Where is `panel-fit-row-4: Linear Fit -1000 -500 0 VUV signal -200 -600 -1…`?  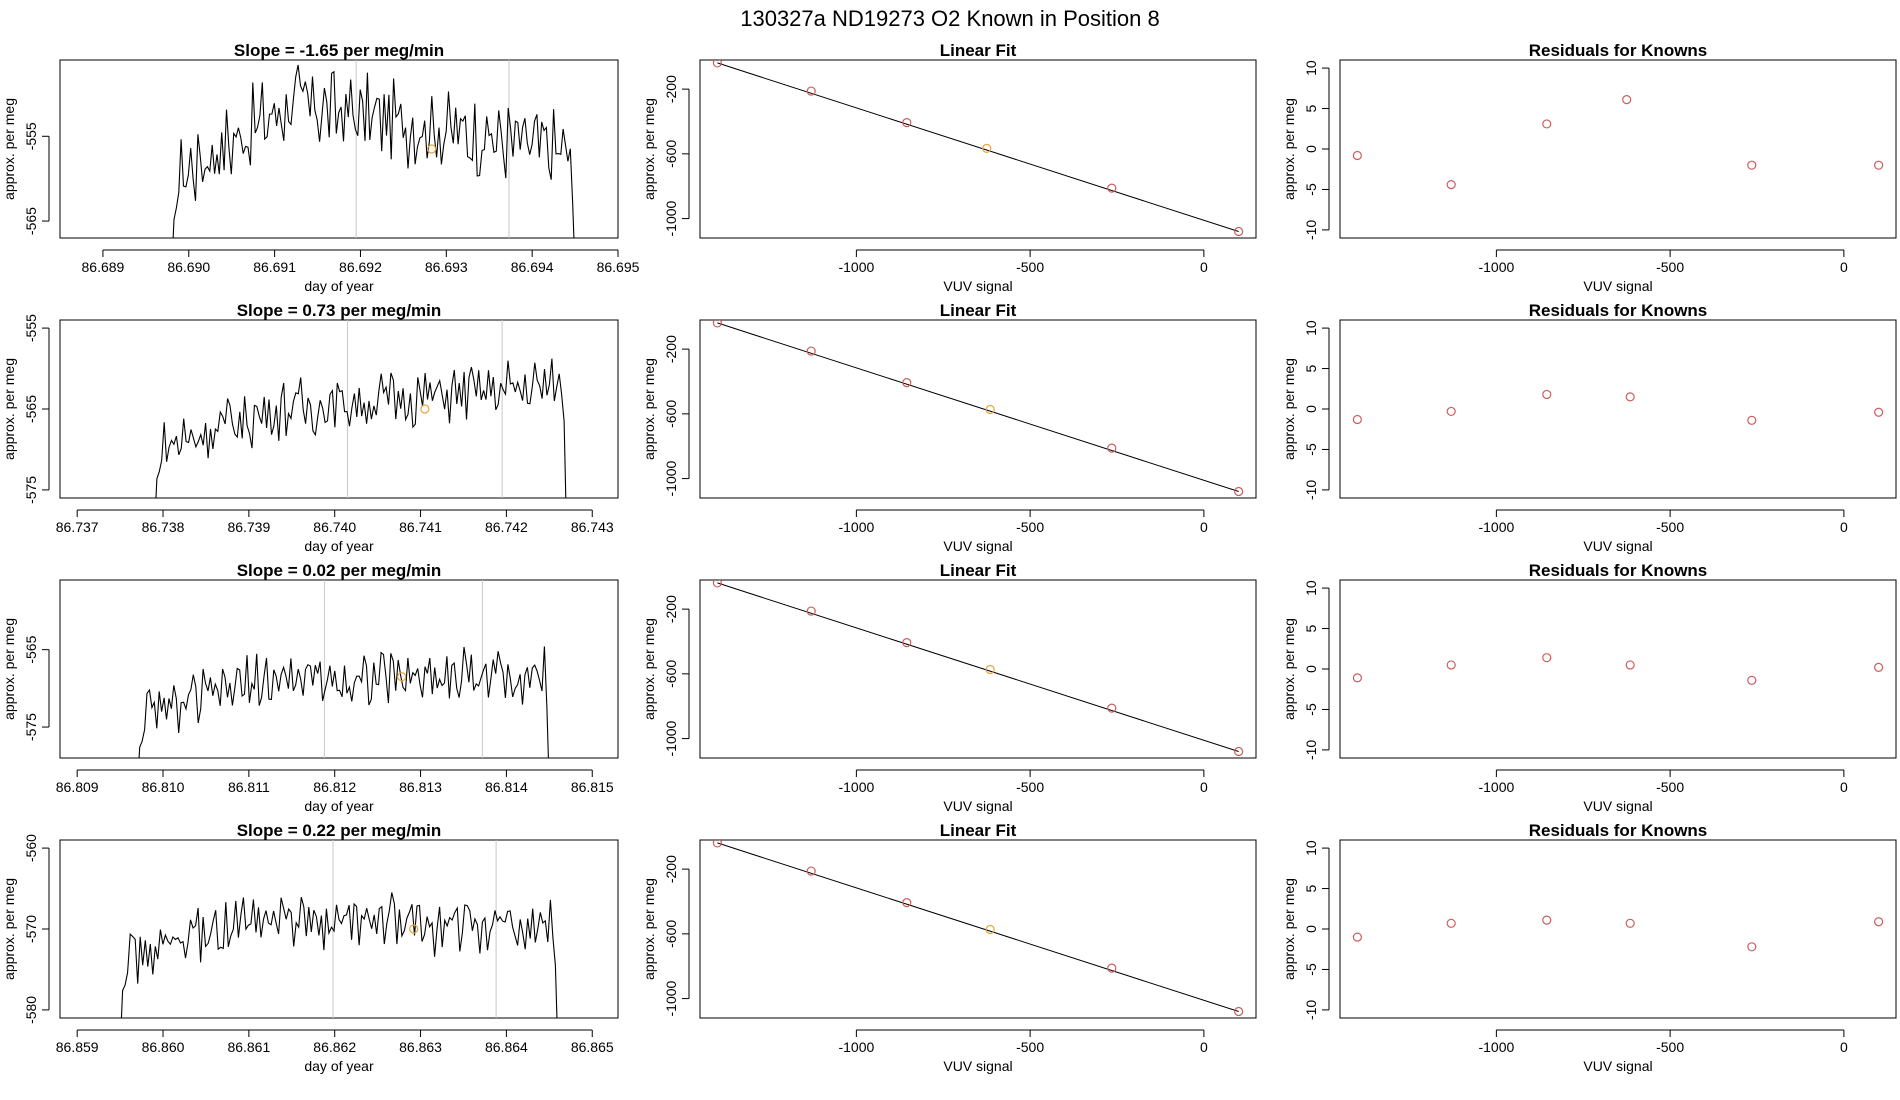 panel-fit-row-4: Linear Fit -1000 -500 0 VUV signal -200 -600 -1… is located at coordinates (949, 947).